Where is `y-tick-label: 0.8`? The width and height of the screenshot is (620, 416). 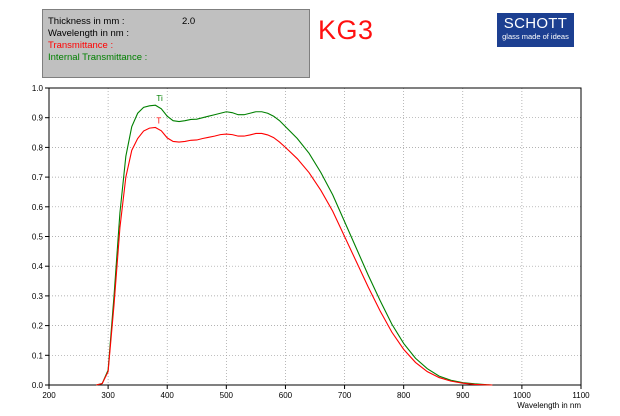 y-tick-label: 0.8 is located at coordinates (38, 147).